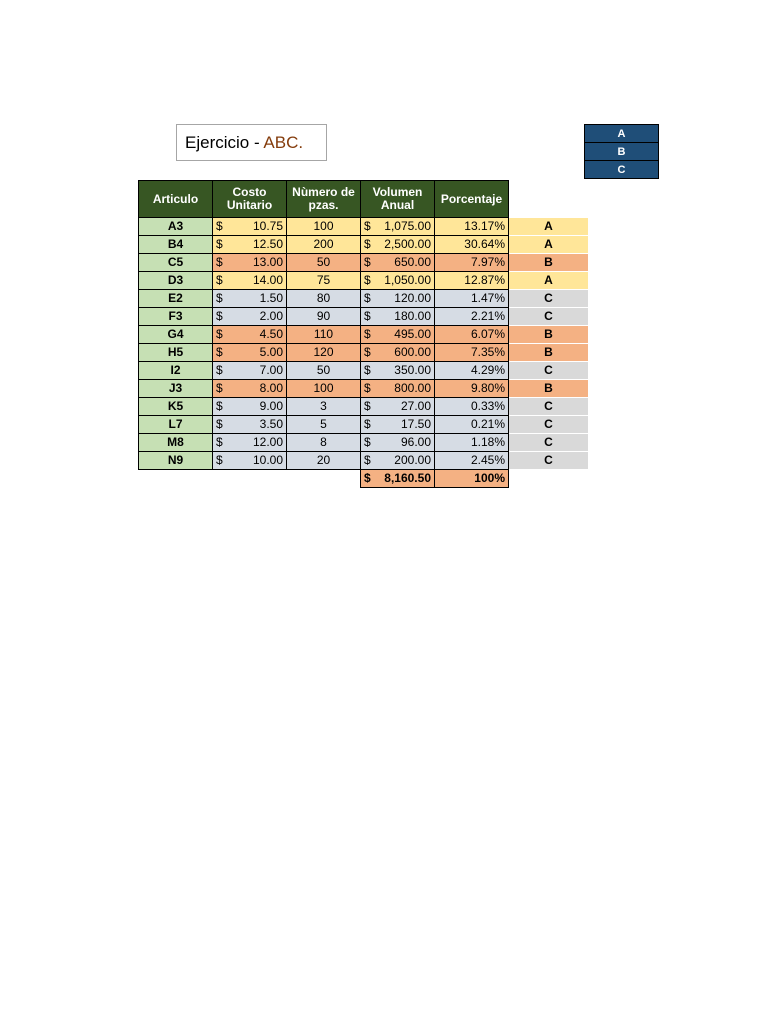  I want to click on volume-value: 350.00, so click(412, 370).